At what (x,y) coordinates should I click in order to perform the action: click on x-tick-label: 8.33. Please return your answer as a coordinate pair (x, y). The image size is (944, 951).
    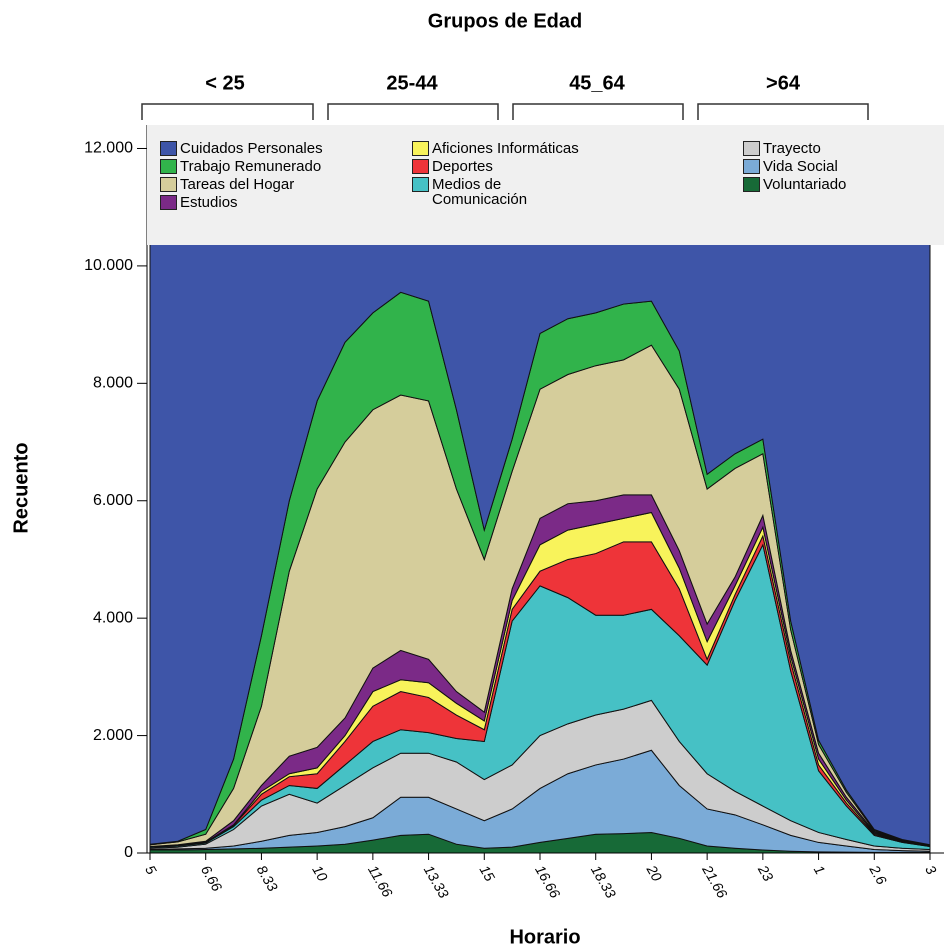
    Looking at the image, I should click on (268, 878).